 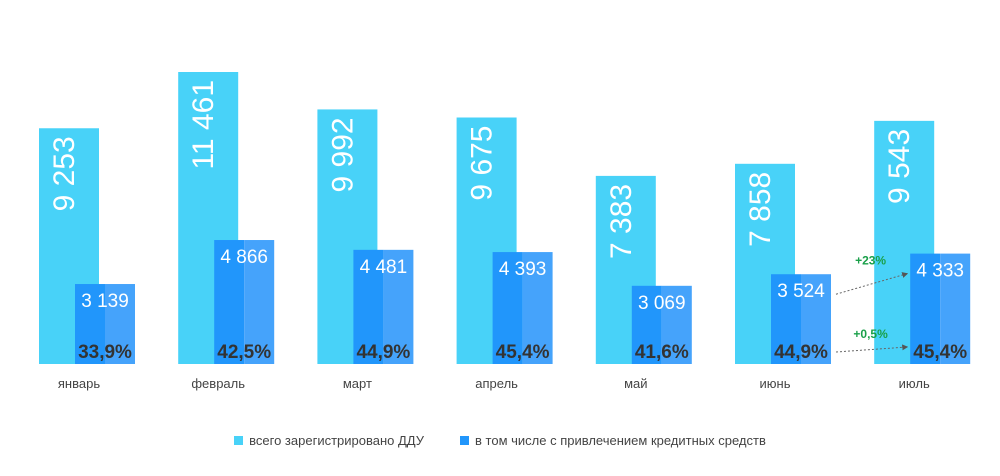 I want to click on bar-share-label: 42,5%, so click(x=244, y=352).